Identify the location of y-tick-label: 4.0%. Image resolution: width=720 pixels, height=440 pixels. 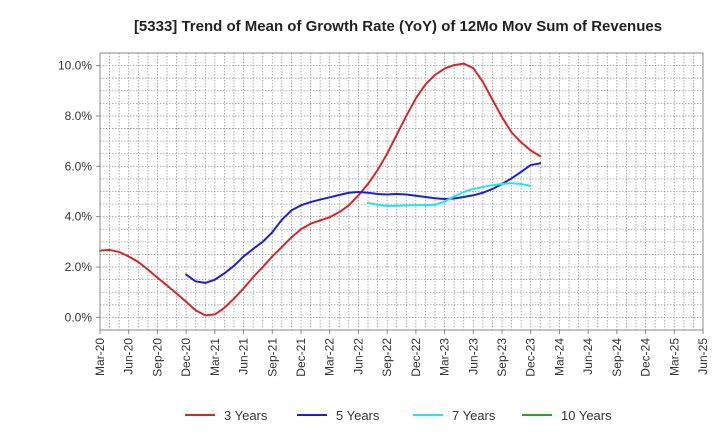
(79, 217).